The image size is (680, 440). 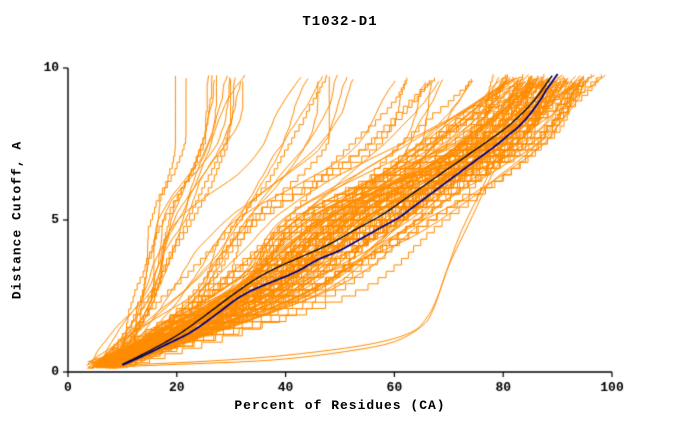 What do you see at coordinates (17, 220) in the screenshot?
I see `y-axis-label: Distance Cutoff, A` at bounding box center [17, 220].